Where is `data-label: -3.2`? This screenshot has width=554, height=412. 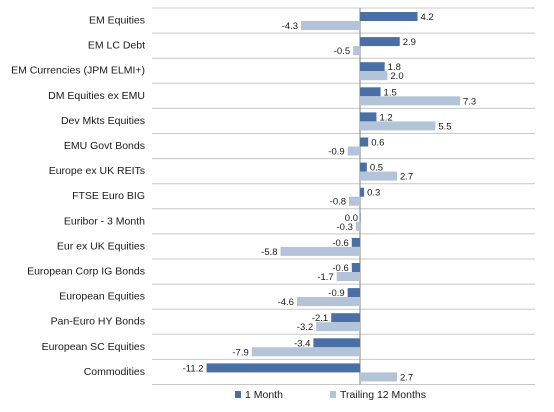
data-label: -3.2 is located at coordinates (305, 327).